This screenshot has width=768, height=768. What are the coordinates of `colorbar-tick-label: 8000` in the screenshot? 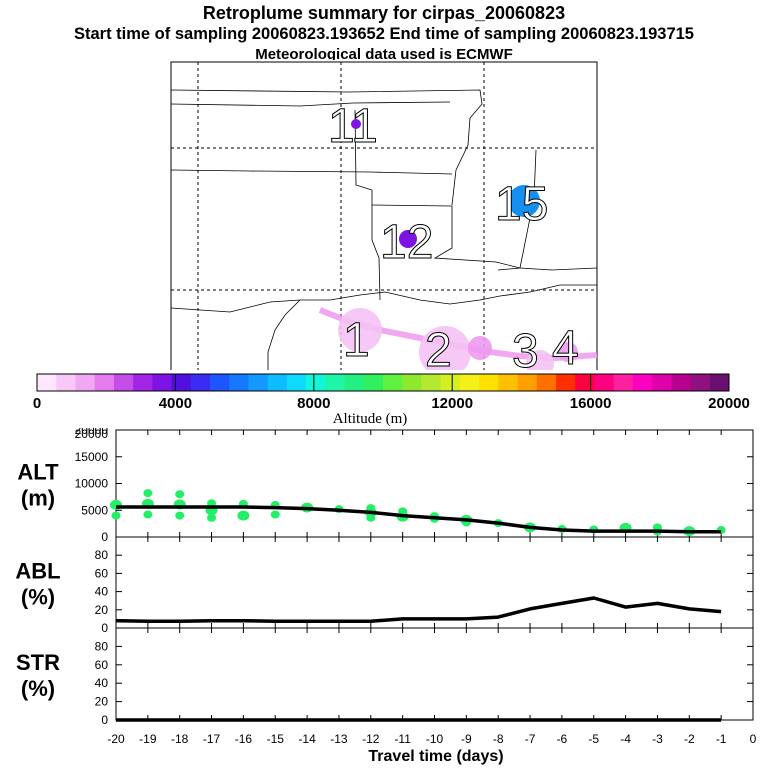 It's located at (313, 403).